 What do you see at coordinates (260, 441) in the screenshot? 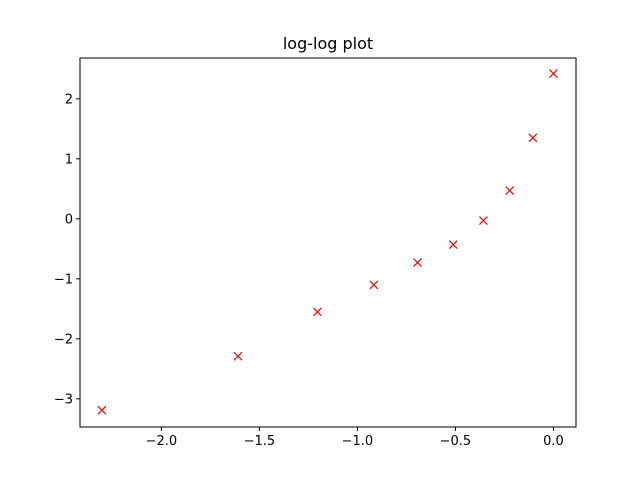
I see `x-tick-label: −1.5` at bounding box center [260, 441].